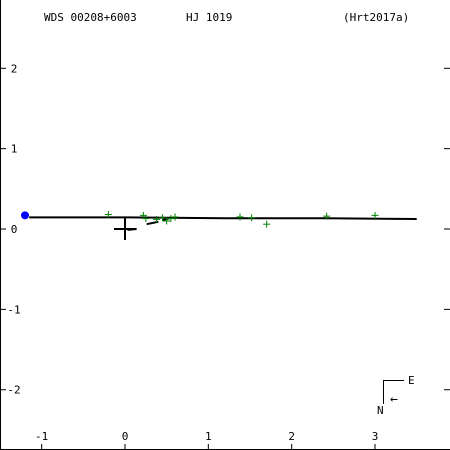 The width and height of the screenshot is (450, 450). I want to click on header-star-name: HJ 1019, so click(209, 17).